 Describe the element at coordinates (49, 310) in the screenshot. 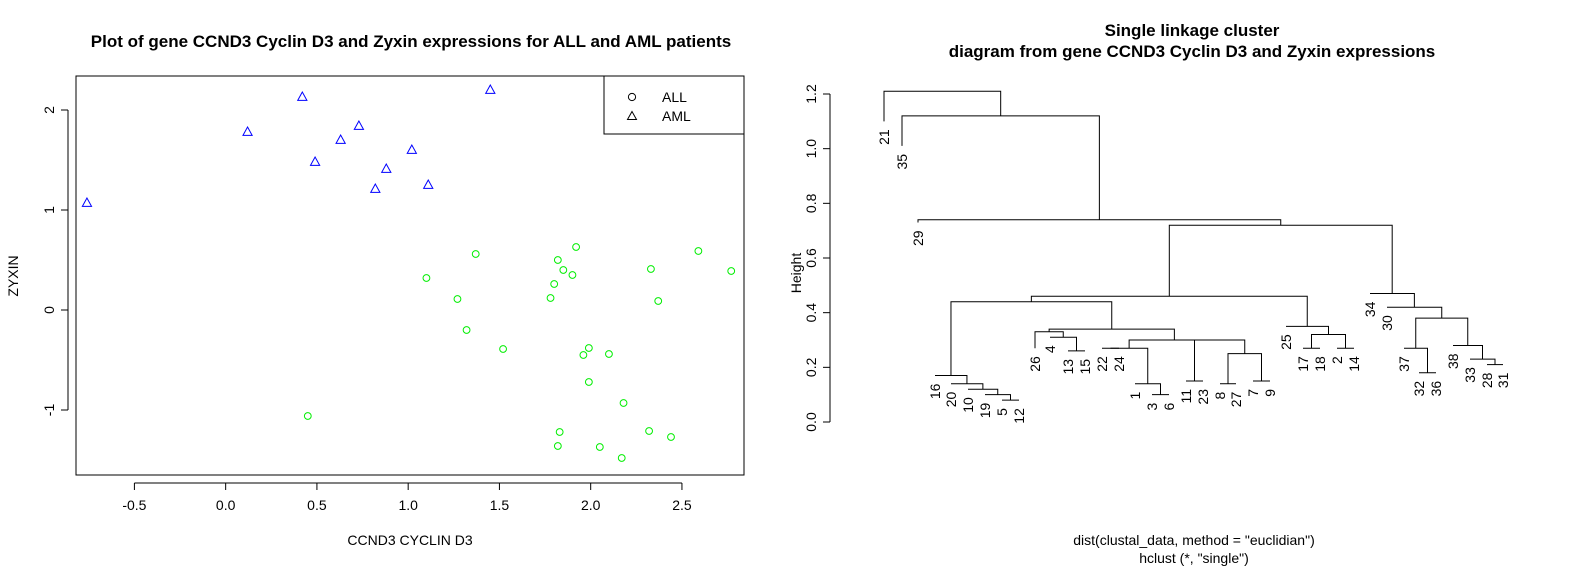

I see `scatter-y-tick-label: 0` at that location.